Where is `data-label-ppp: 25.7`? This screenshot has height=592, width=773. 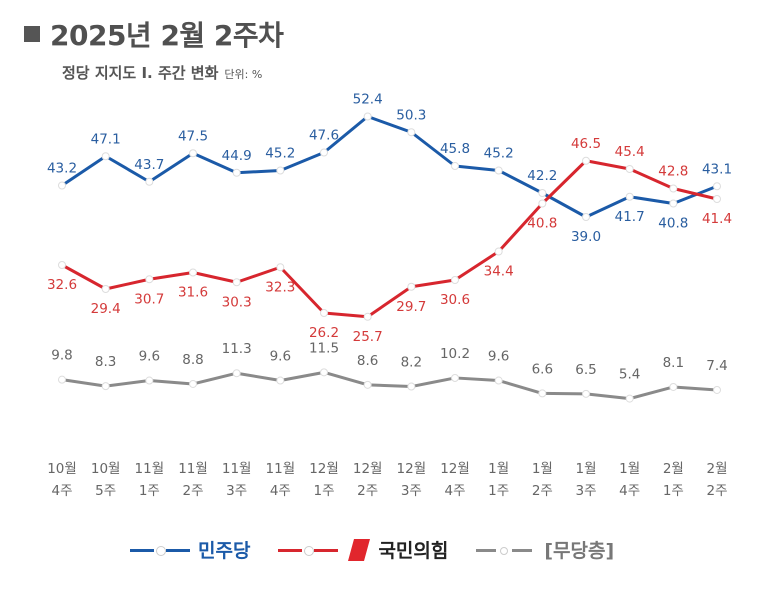
data-label-ppp: 25.7 is located at coordinates (368, 337).